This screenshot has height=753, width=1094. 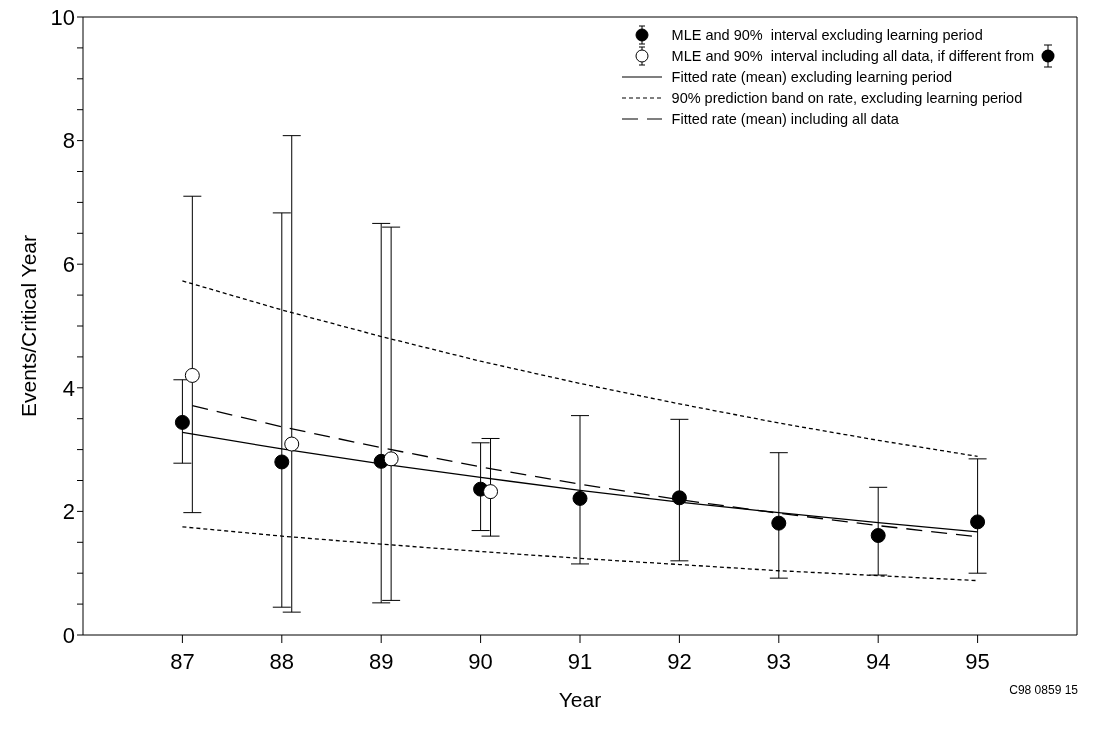 I want to click on y-tick-label: 4, so click(x=68, y=388).